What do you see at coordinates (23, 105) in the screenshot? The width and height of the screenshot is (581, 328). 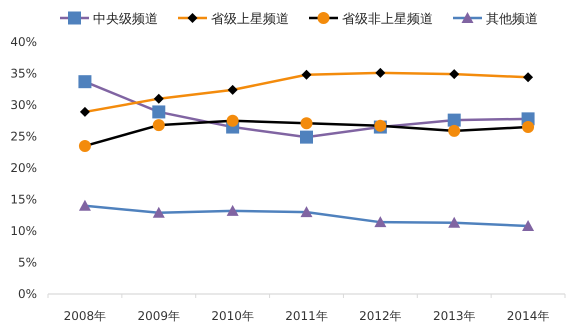 I see `y-tick-label: 30%` at bounding box center [23, 105].